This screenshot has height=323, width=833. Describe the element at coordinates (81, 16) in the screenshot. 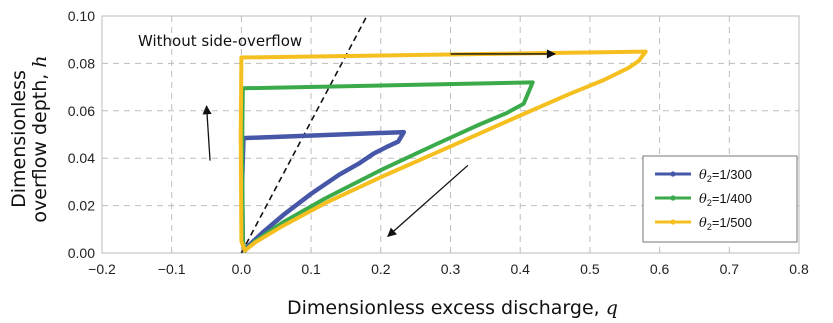

I see `y-tick-label: 0.10` at that location.